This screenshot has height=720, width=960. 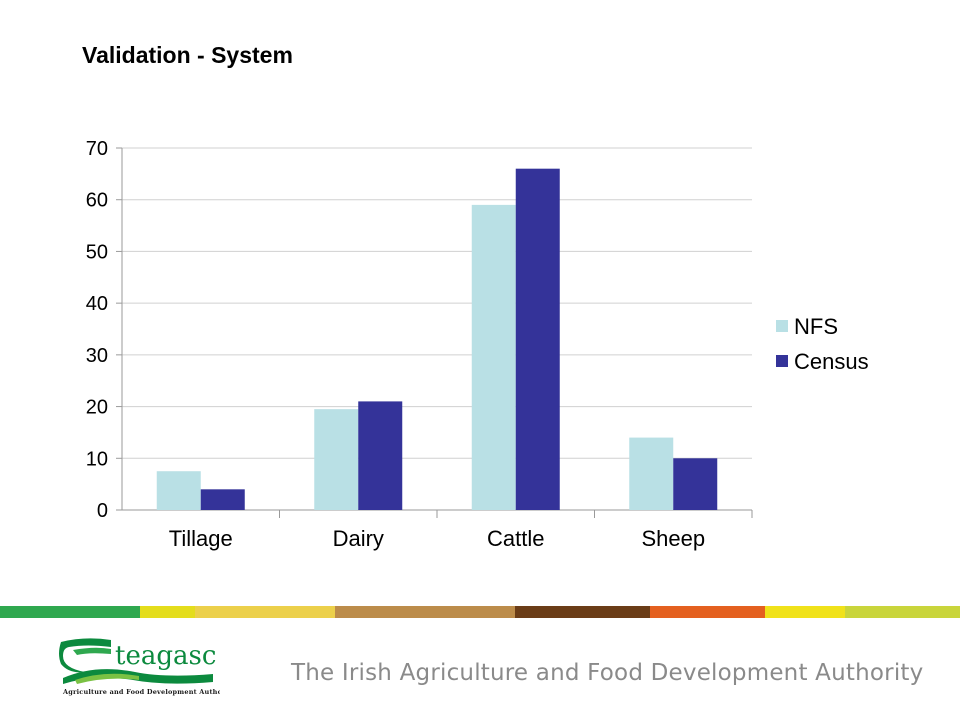 What do you see at coordinates (673, 538) in the screenshot?
I see `x-tick-label: Sheep` at bounding box center [673, 538].